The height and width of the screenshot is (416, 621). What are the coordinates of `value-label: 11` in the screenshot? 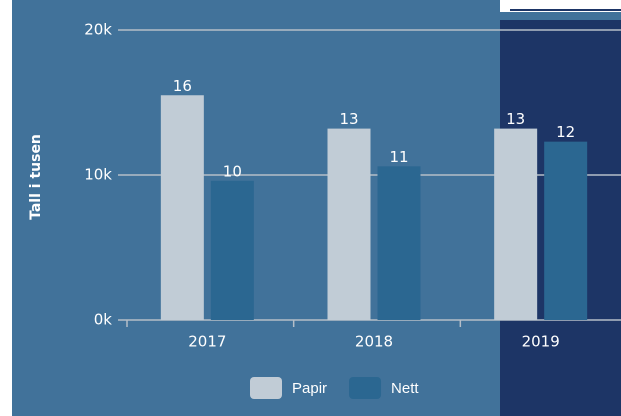 It's located at (398, 157).